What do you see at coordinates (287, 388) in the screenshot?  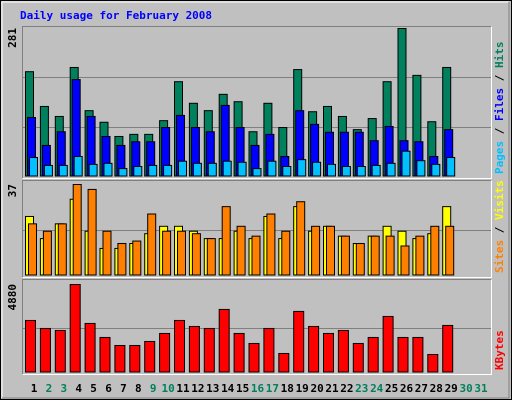 I see `x-tick-label: 18` at bounding box center [287, 388].